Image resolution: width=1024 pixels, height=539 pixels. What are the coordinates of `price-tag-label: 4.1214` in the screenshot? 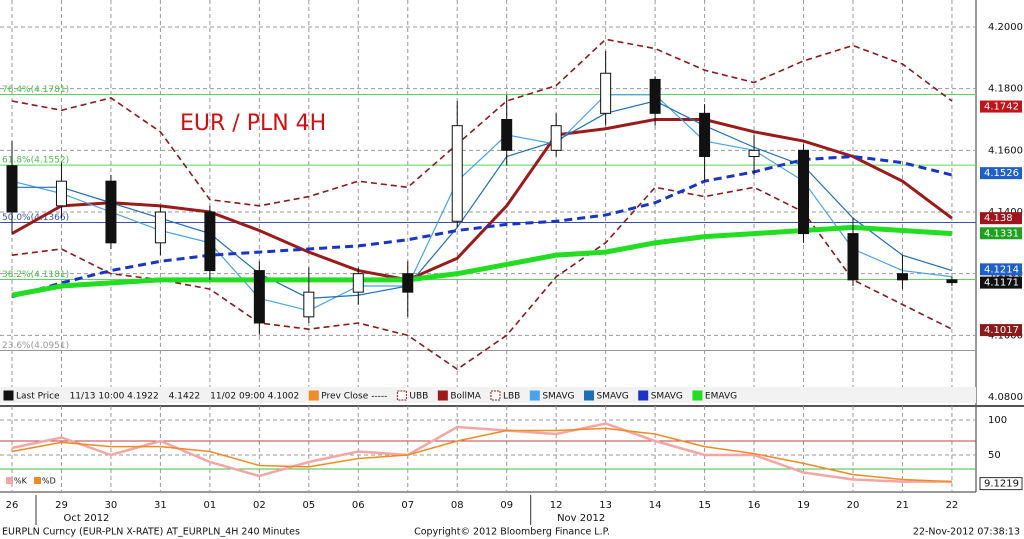 It's located at (1001, 269).